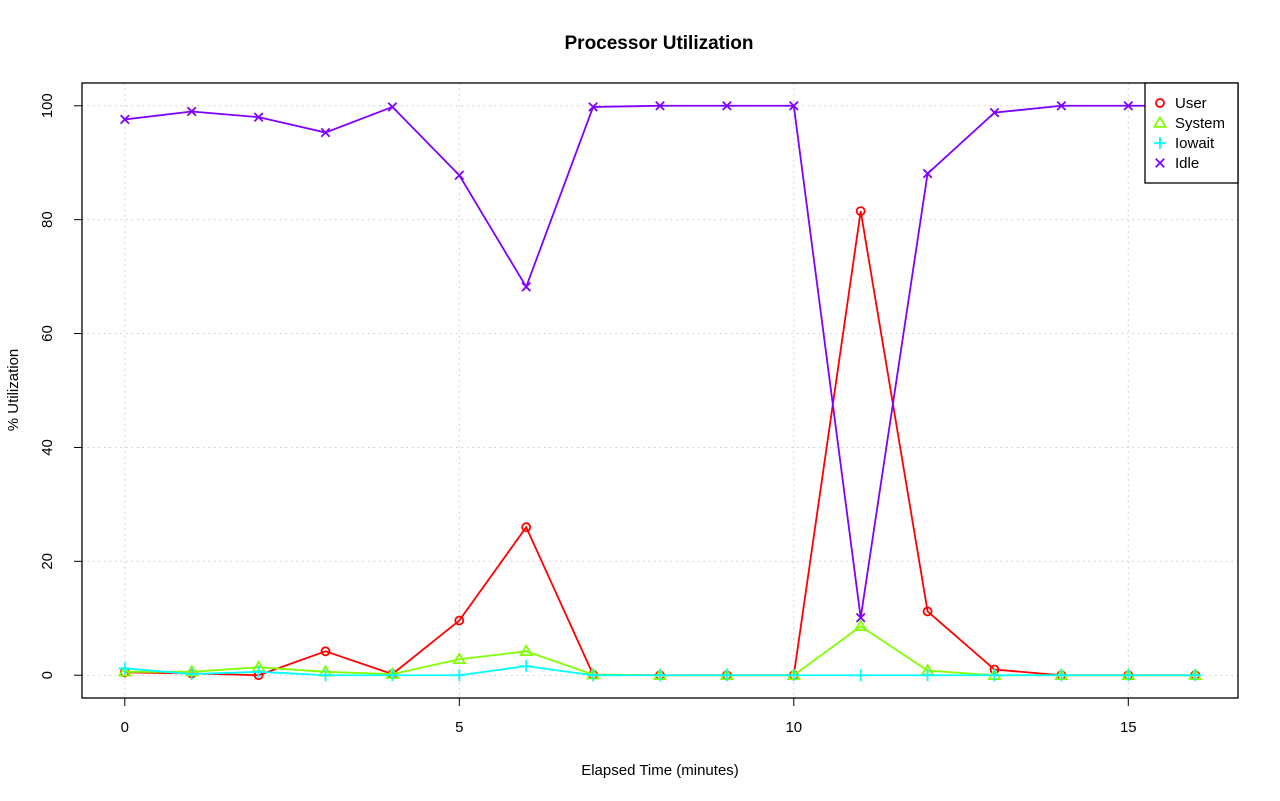  I want to click on x-tick-label: 0, so click(125, 727).